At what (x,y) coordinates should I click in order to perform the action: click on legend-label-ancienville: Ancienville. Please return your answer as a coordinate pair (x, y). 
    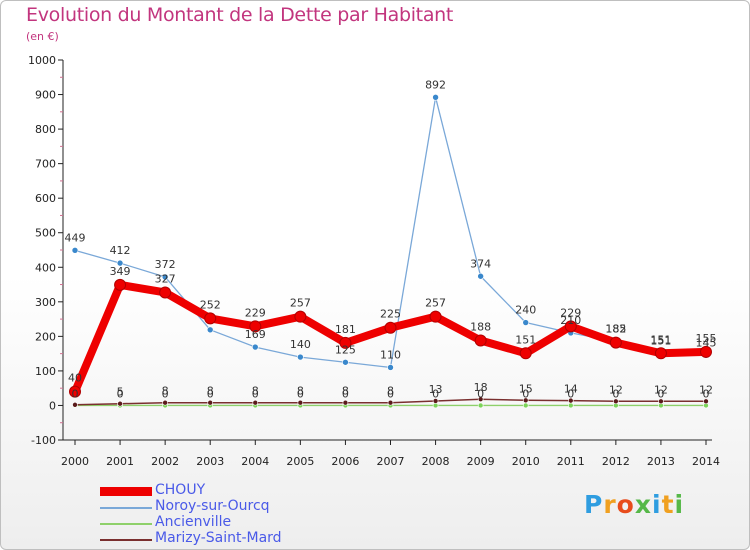
    Looking at the image, I should click on (193, 522).